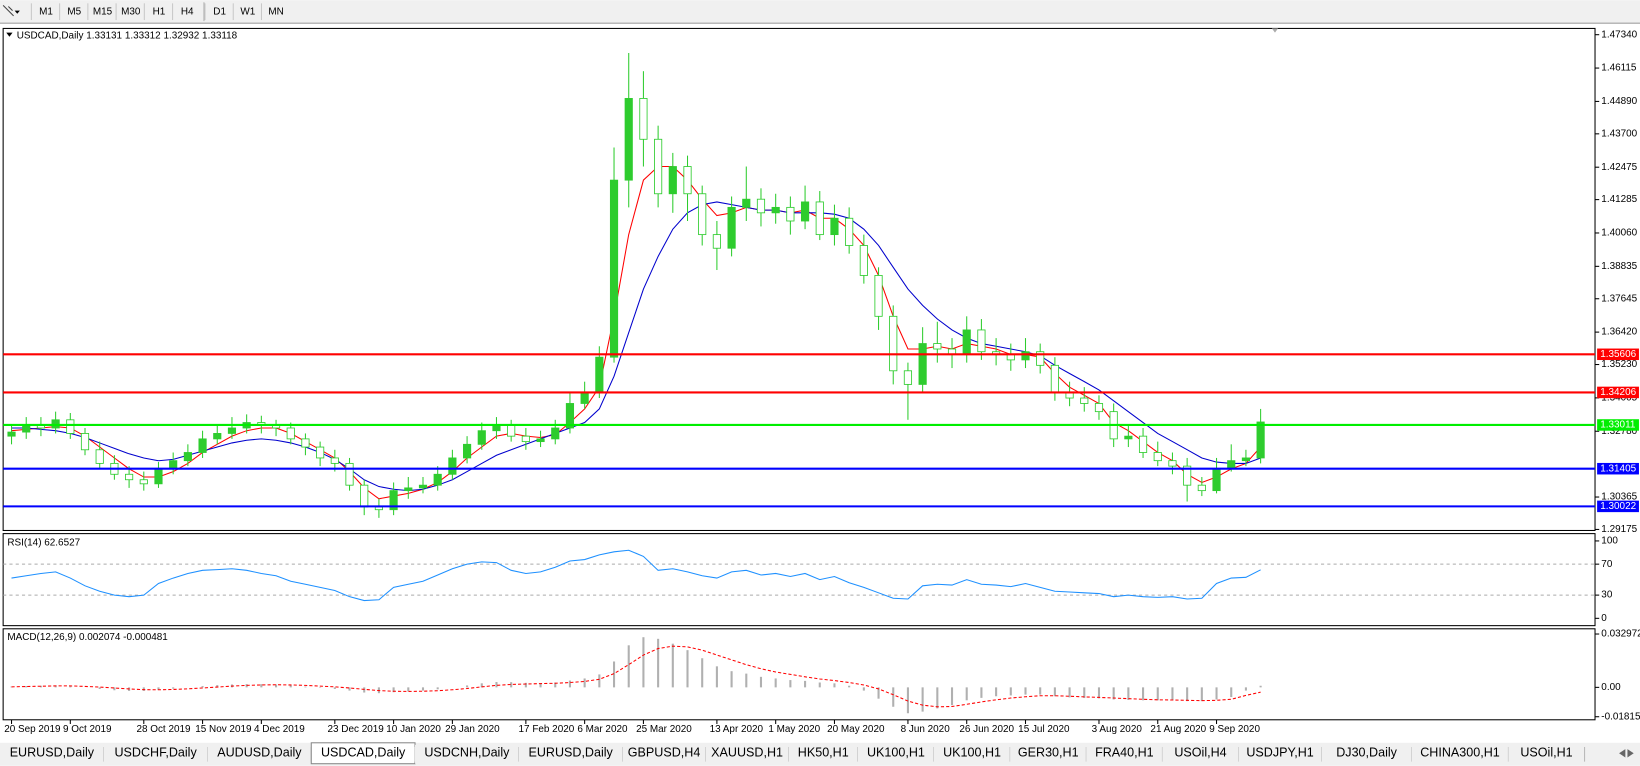  Describe the element at coordinates (1234, 729) in the screenshot. I see `x-tick-label: 9 Sep 2020` at that location.